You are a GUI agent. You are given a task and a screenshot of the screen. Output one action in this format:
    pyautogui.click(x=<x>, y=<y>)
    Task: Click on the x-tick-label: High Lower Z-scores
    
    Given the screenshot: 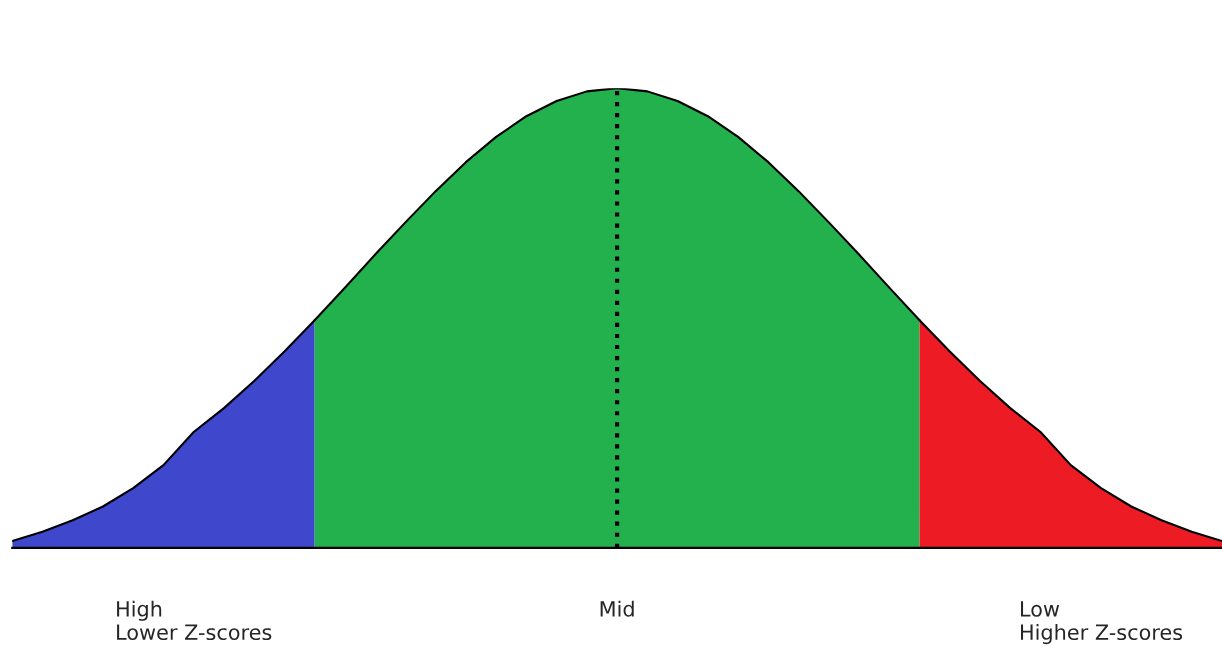 What is the action you would take?
    pyautogui.click(x=194, y=620)
    